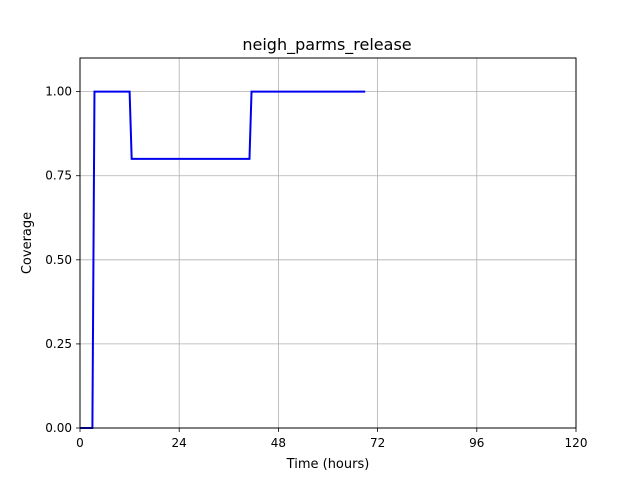  Describe the element at coordinates (179, 443) in the screenshot. I see `x-tick-label: 24` at that location.